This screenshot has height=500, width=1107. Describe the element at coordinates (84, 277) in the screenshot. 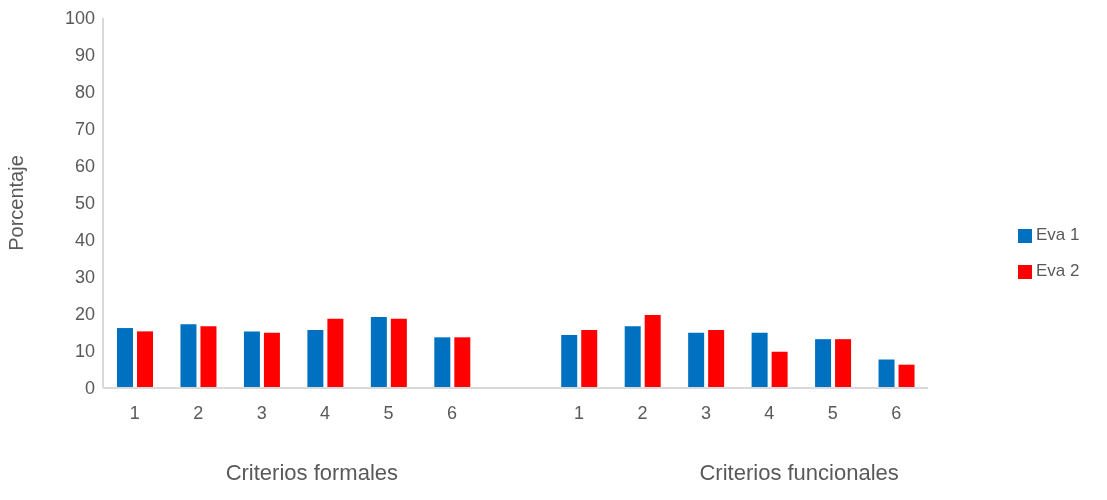

I see `y-tick-label: 30` at that location.